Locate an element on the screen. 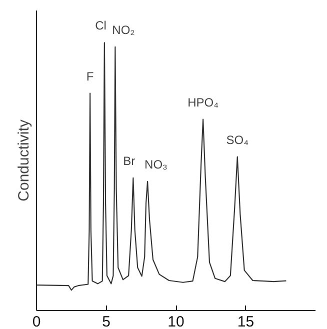  annotation: Br is located at coordinates (129, 161).